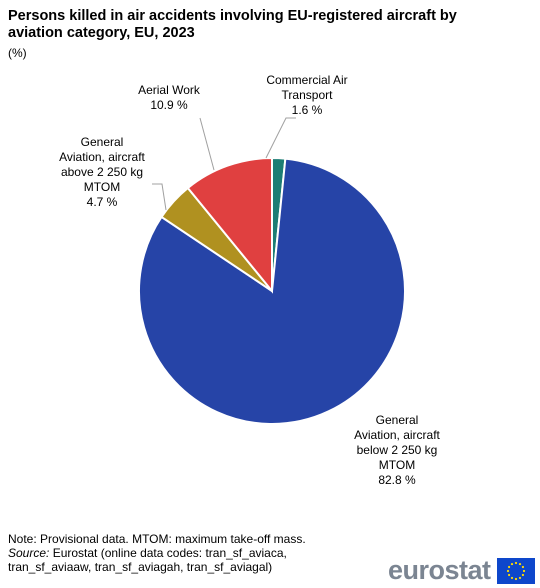  I want to click on chart-unit: (%), so click(17, 53).